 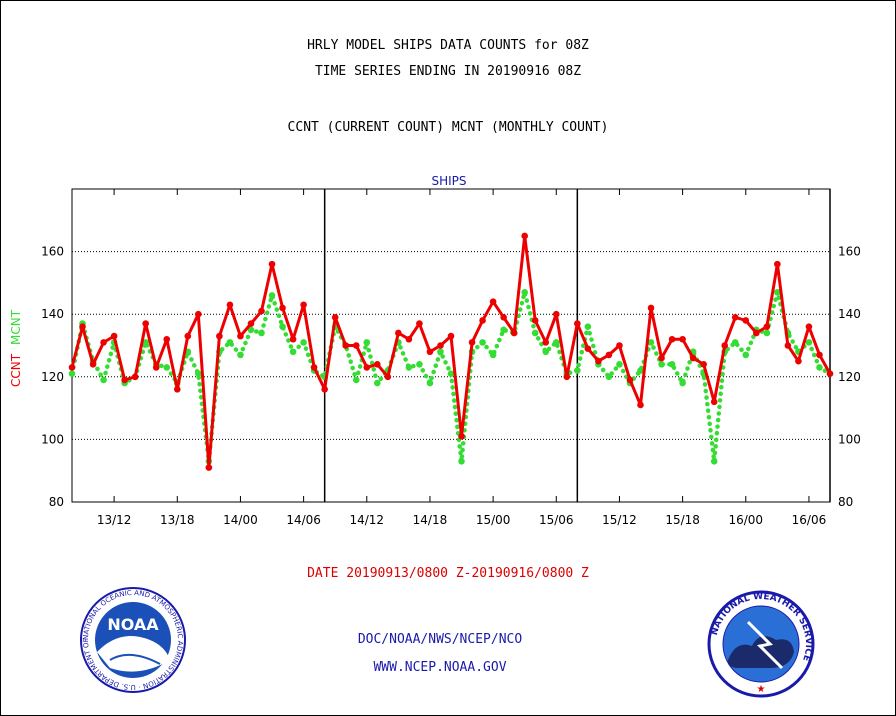 I want to click on y-tick-label-right: 120, so click(x=849, y=377).